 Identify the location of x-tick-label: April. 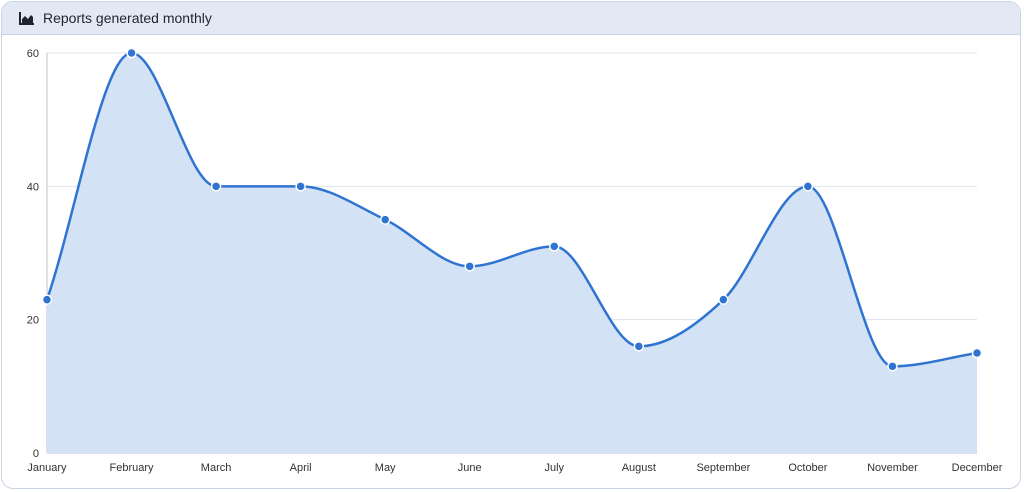
(301, 468).